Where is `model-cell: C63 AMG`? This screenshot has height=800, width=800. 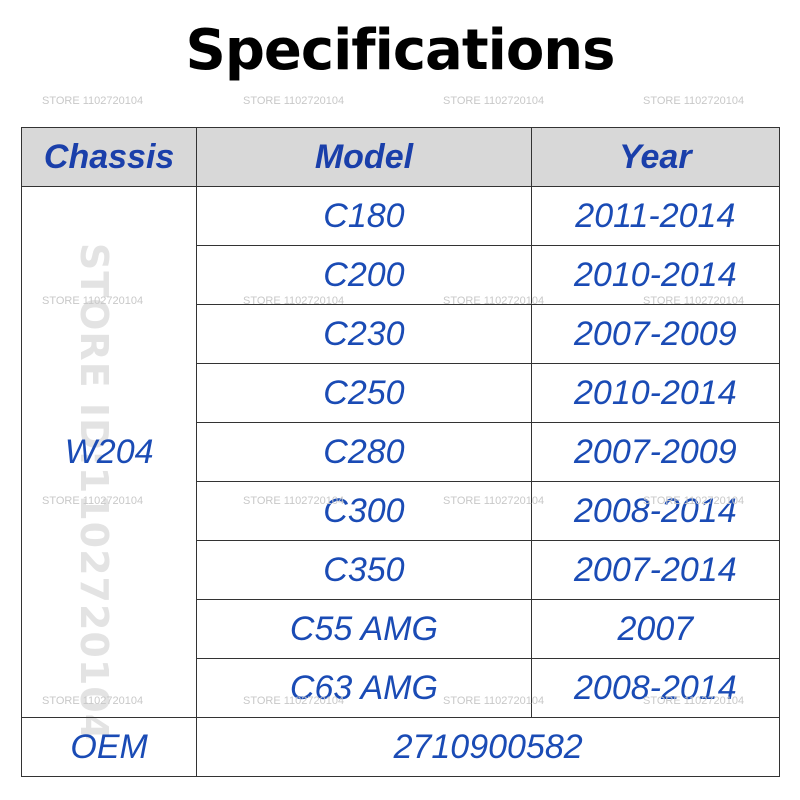
model-cell: C63 AMG is located at coordinates (364, 688).